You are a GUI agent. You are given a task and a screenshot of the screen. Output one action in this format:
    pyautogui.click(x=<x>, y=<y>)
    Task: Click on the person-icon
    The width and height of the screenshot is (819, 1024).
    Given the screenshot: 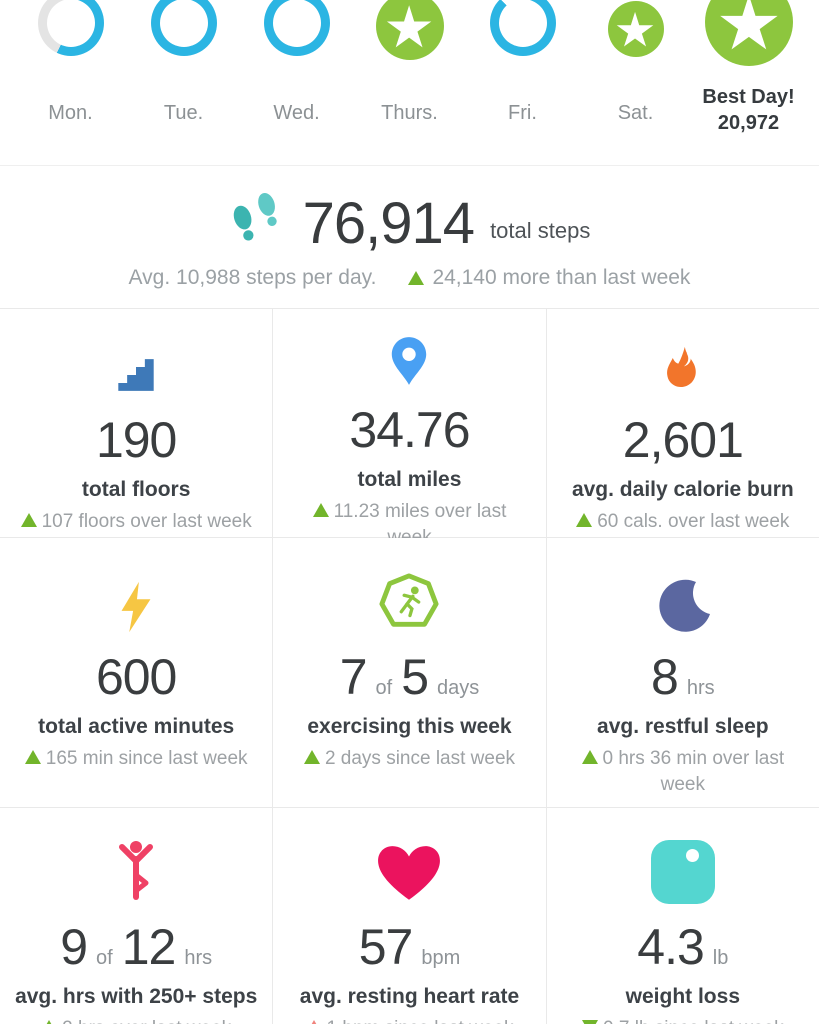 What is the action you would take?
    pyautogui.click(x=136, y=870)
    